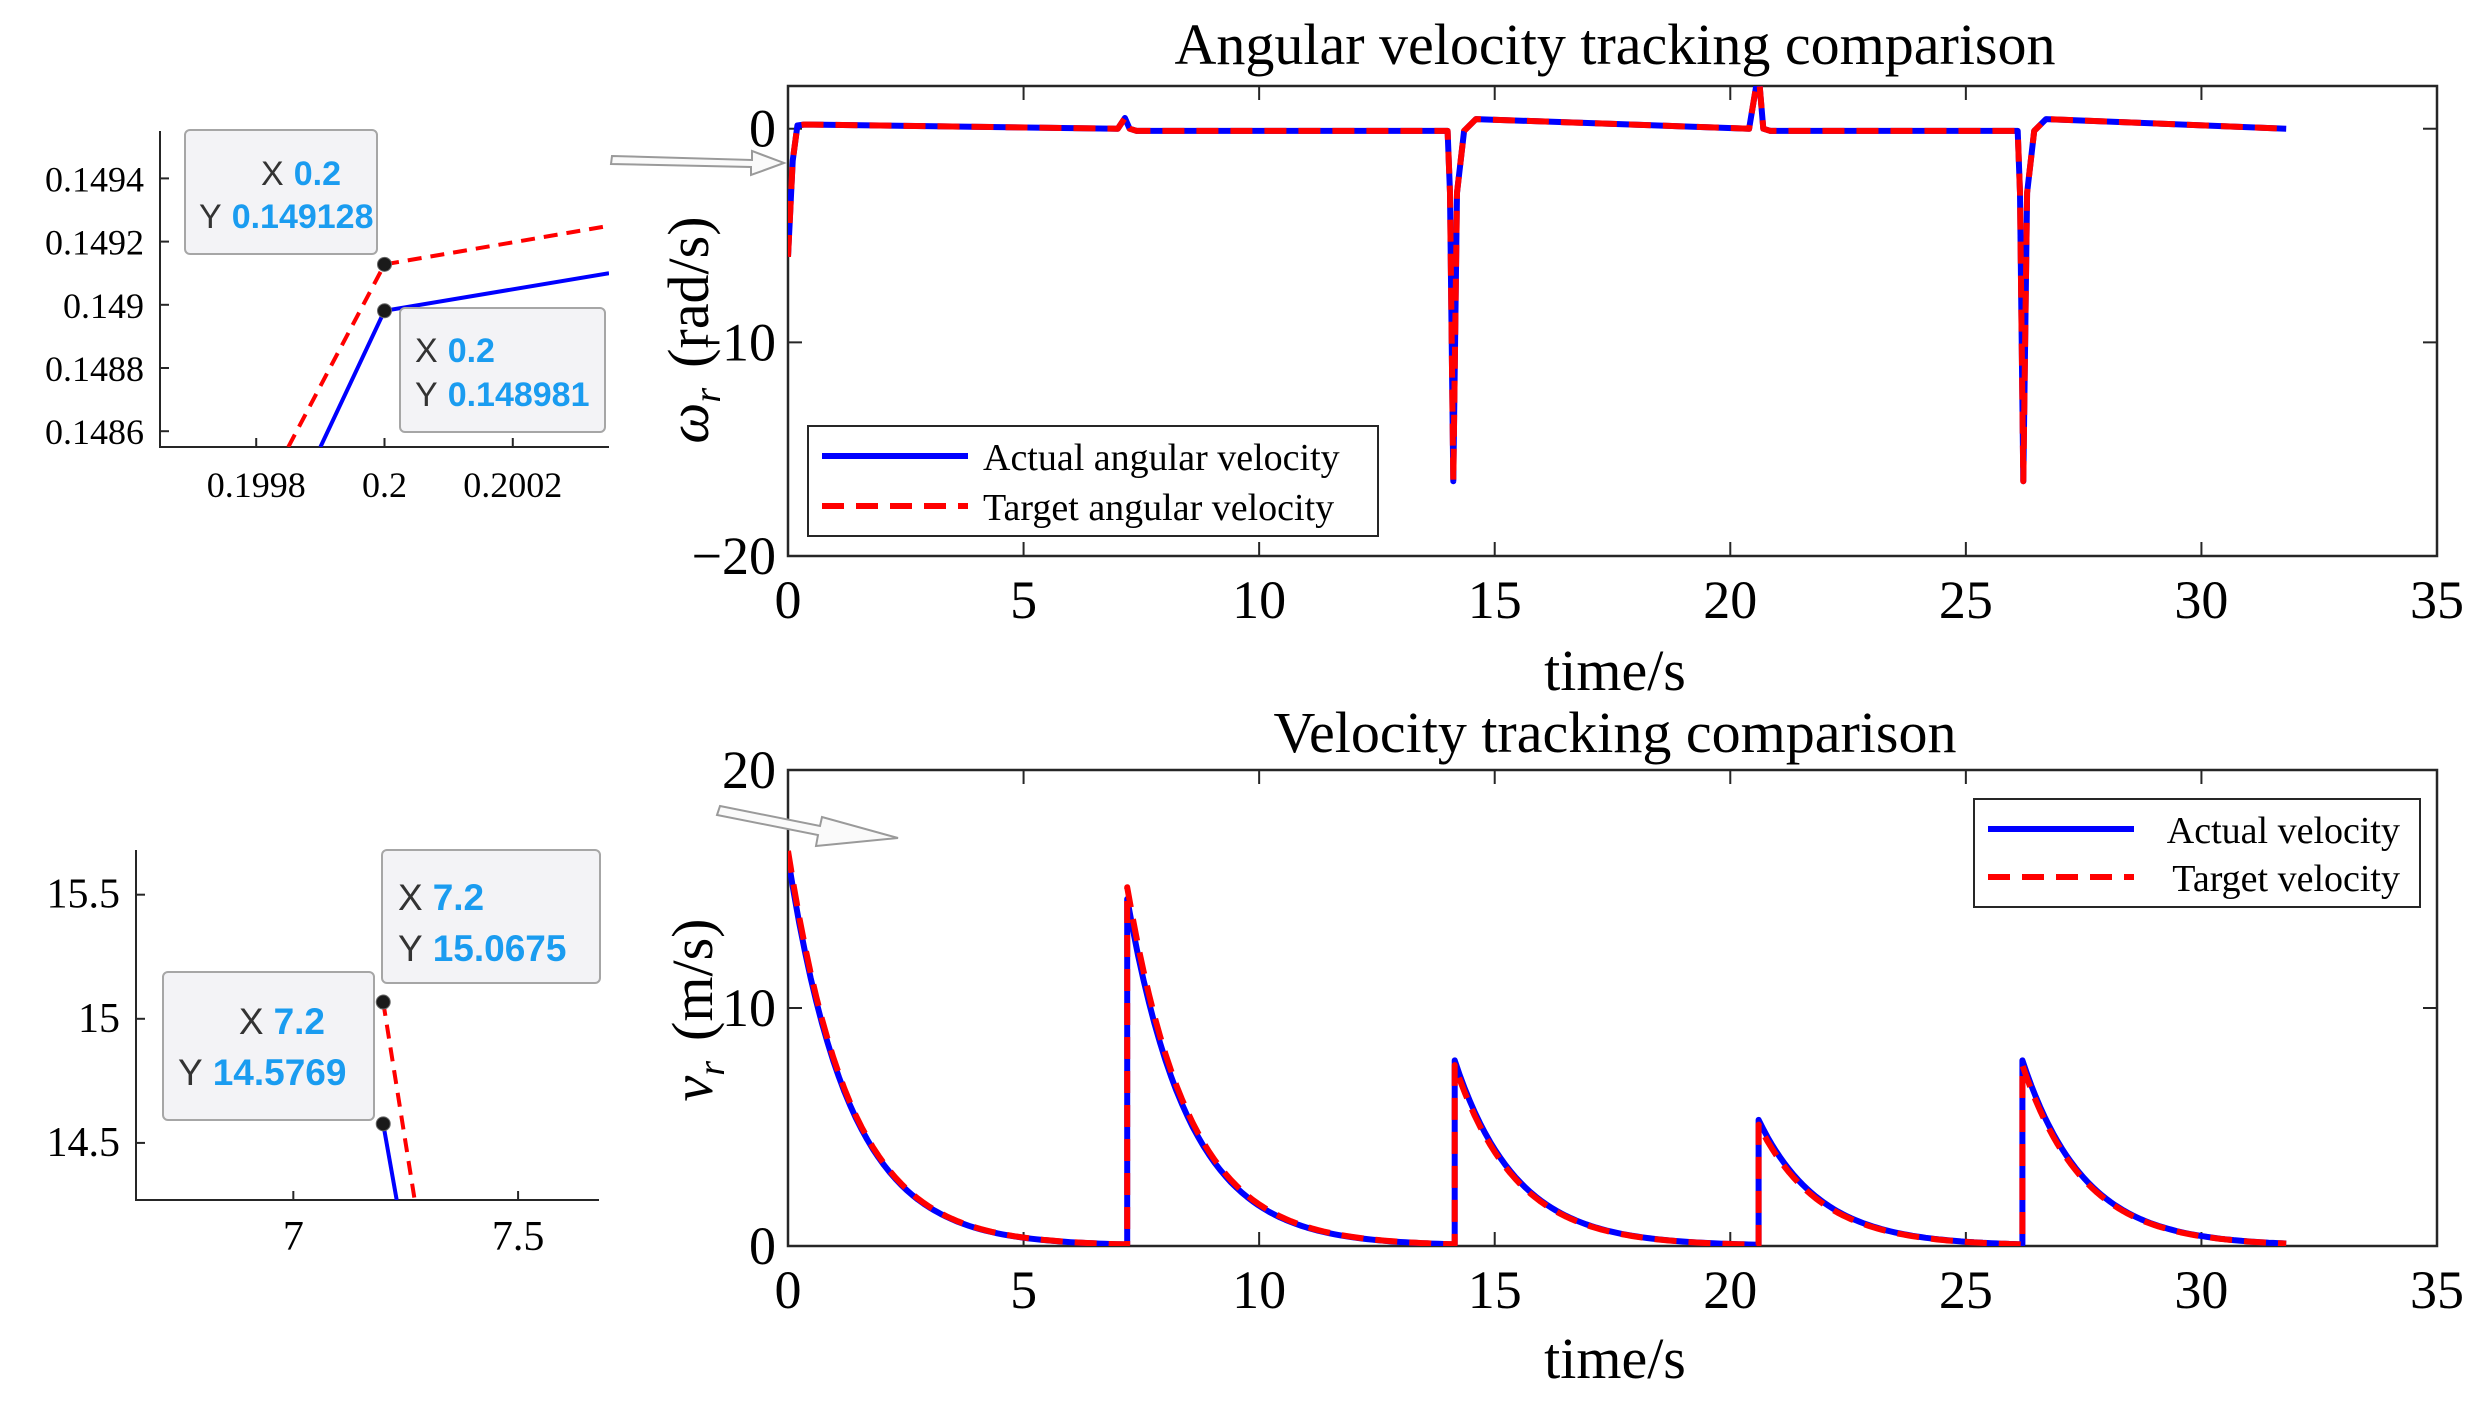 This screenshot has width=2485, height=1410. I want to click on svg-text:ωr(rad/s): ωr (rad/s), so click(692, 329).